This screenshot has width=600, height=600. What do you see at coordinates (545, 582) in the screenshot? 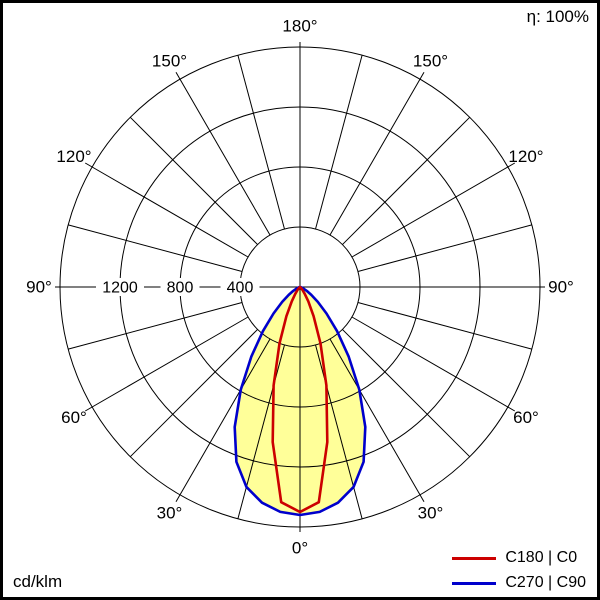
I see `legend-label-c270-c90: C270 | C90` at bounding box center [545, 582].